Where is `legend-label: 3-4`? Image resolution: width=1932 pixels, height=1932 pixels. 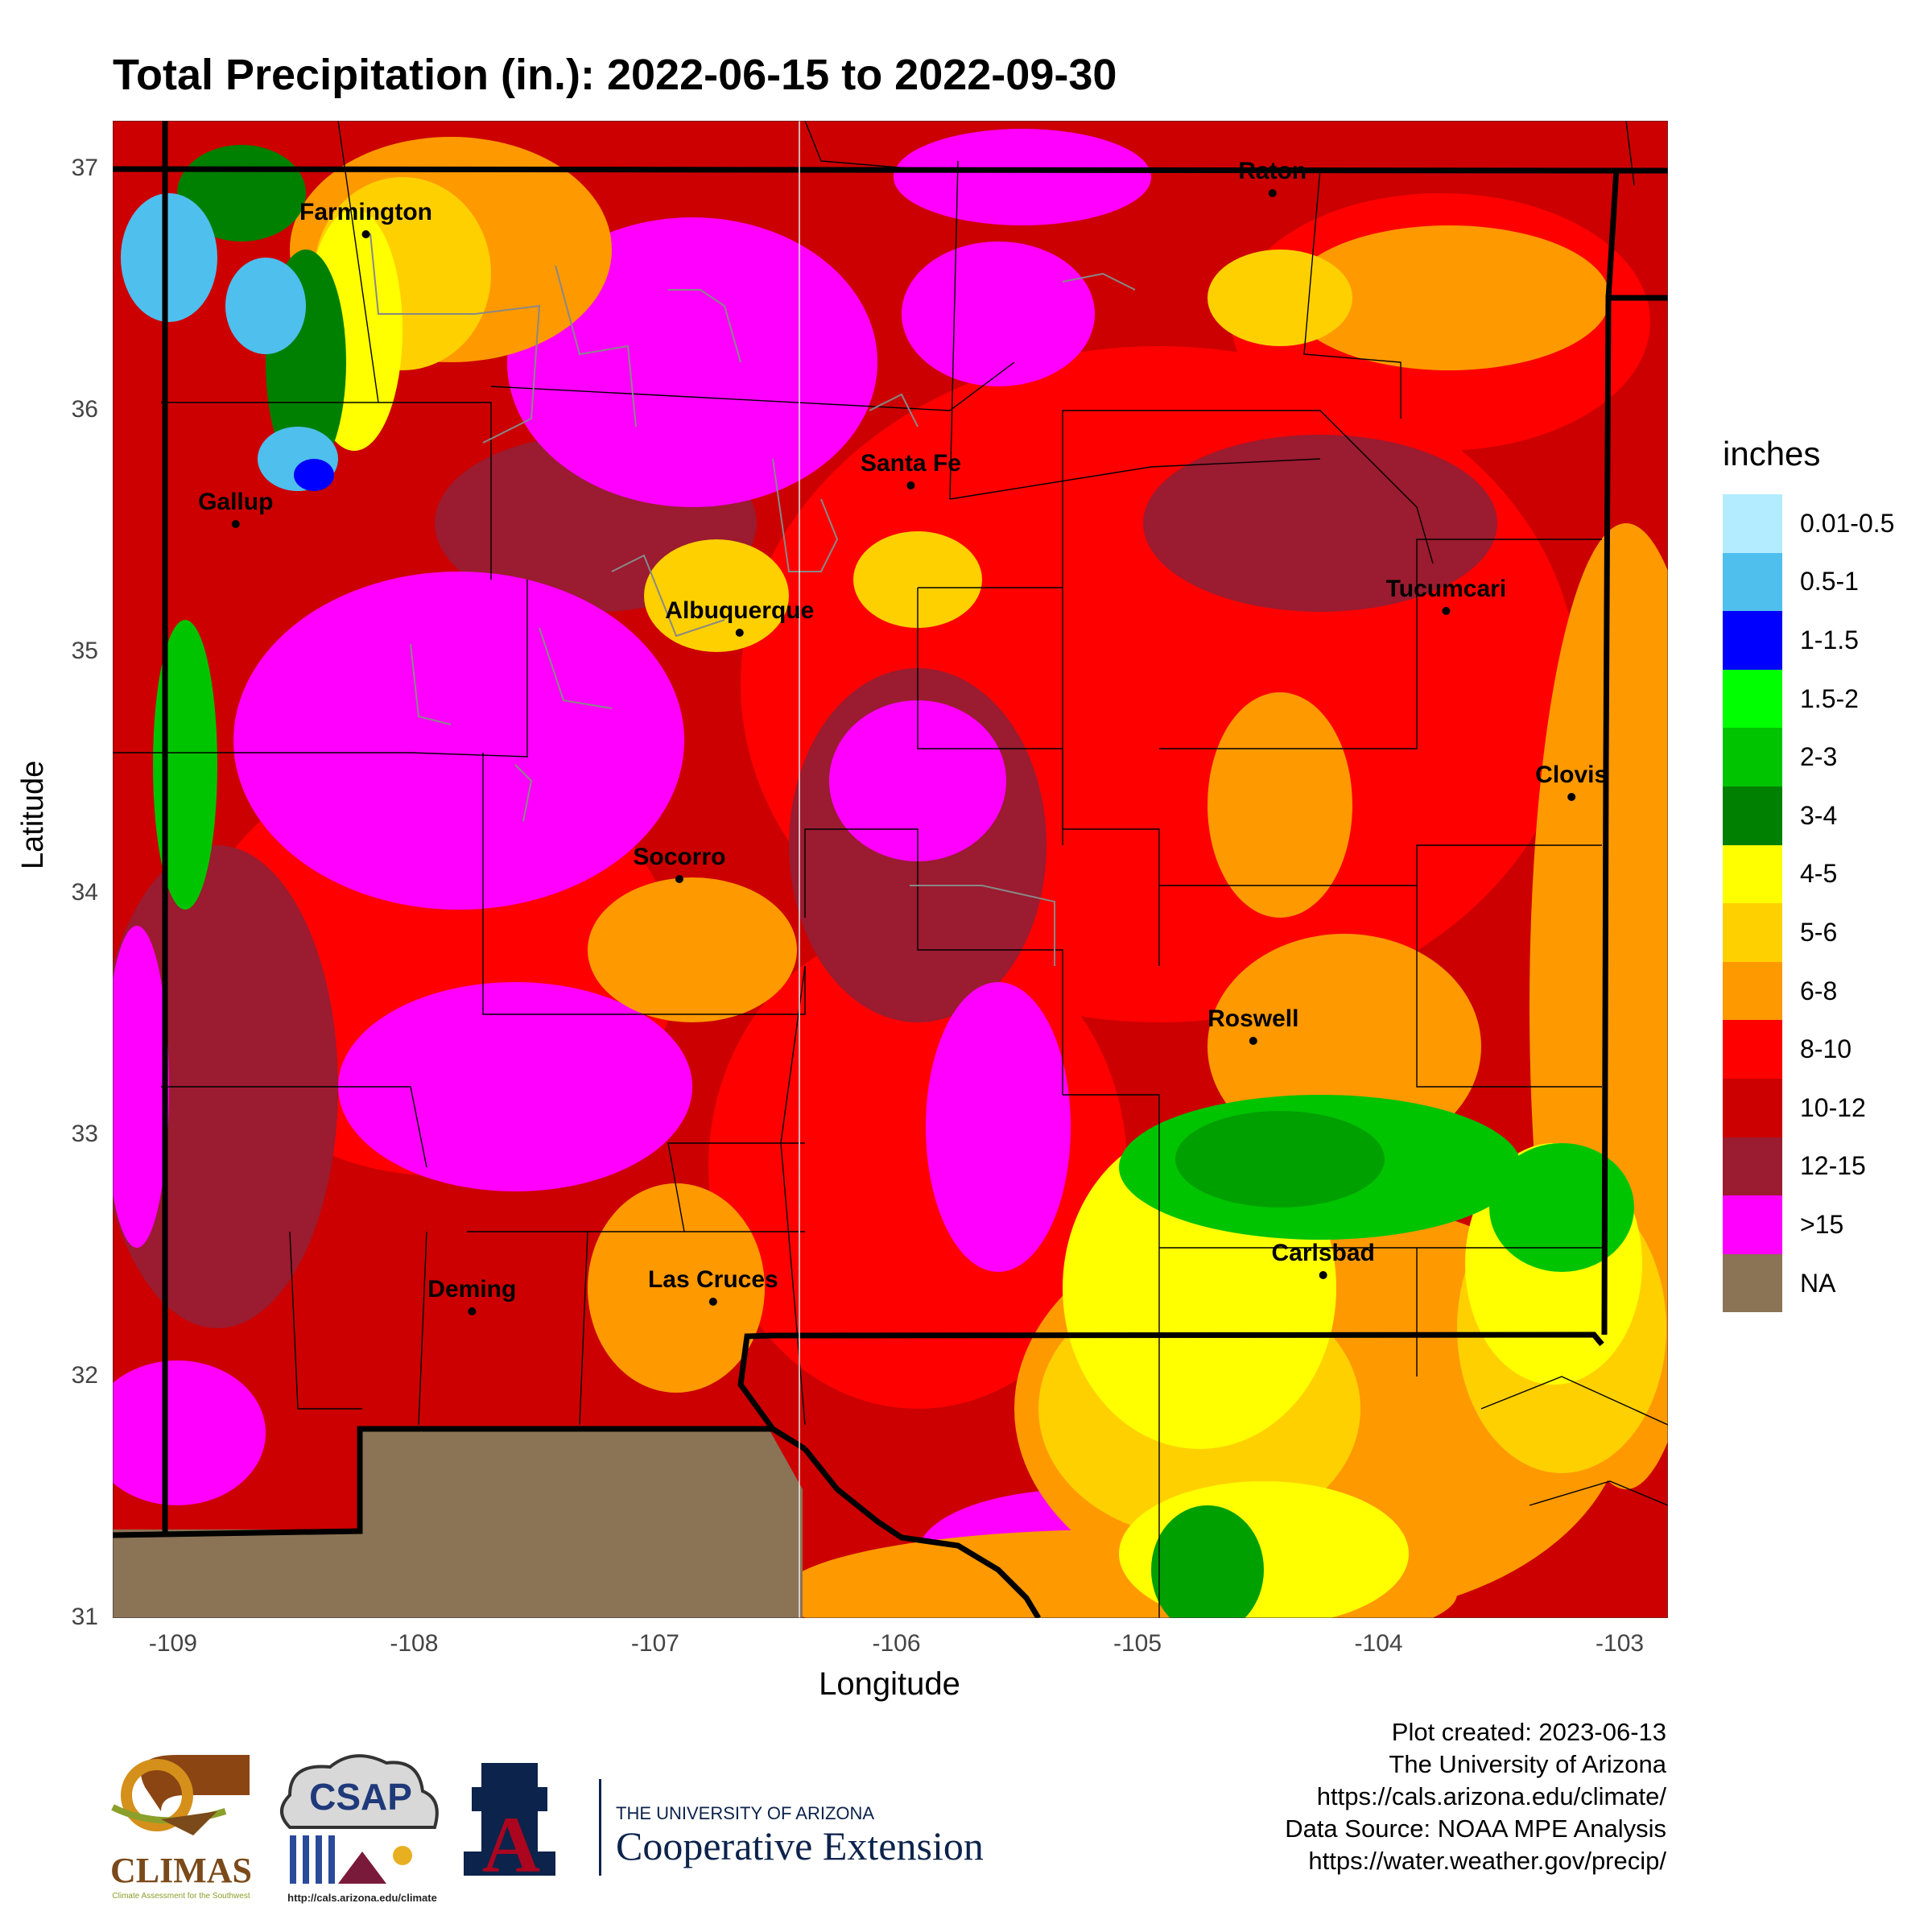 legend-label: 3-4 is located at coordinates (1819, 815).